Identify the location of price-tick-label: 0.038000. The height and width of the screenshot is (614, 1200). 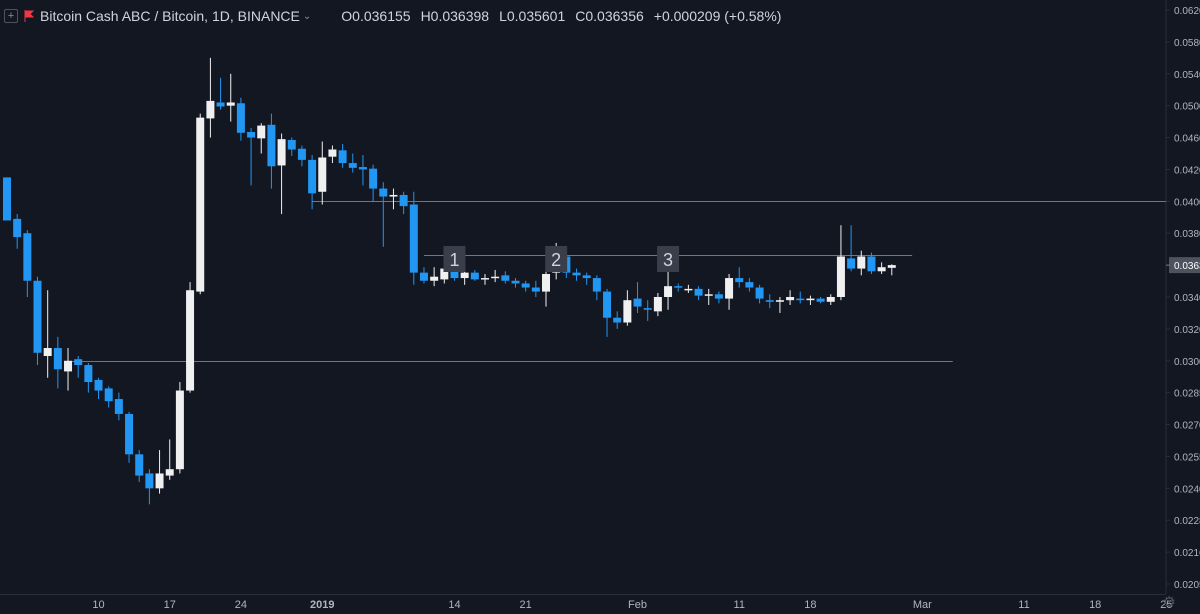
(1187, 234).